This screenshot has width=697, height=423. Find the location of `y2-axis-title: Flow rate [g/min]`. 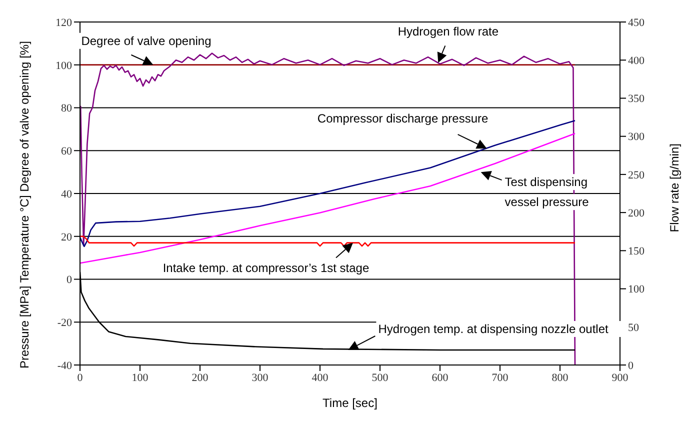

y2-axis-title: Flow rate [g/min] is located at coordinates (674, 188).